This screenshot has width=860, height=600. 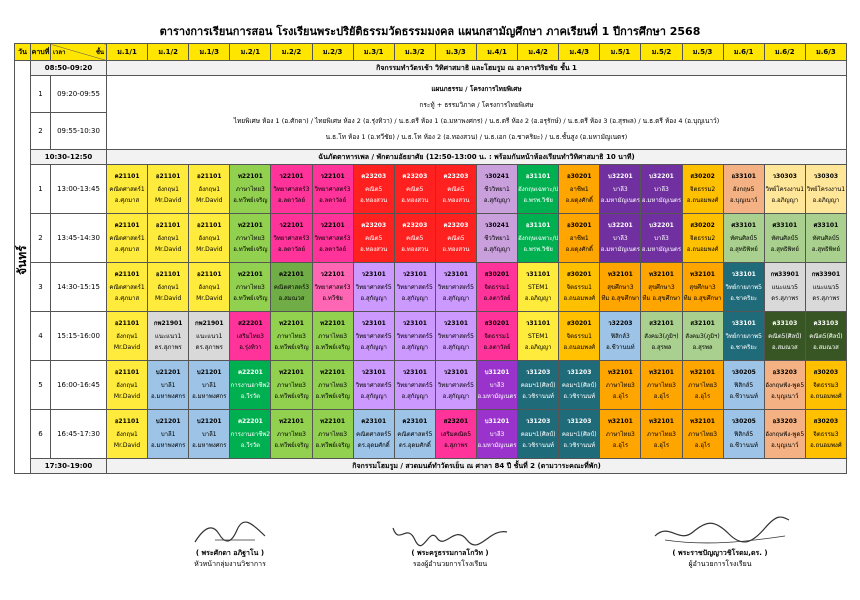 I want to click on class-cell: ส30201 จิตธรรม1 อ.ลตาวัลย์, so click(x=497, y=287).